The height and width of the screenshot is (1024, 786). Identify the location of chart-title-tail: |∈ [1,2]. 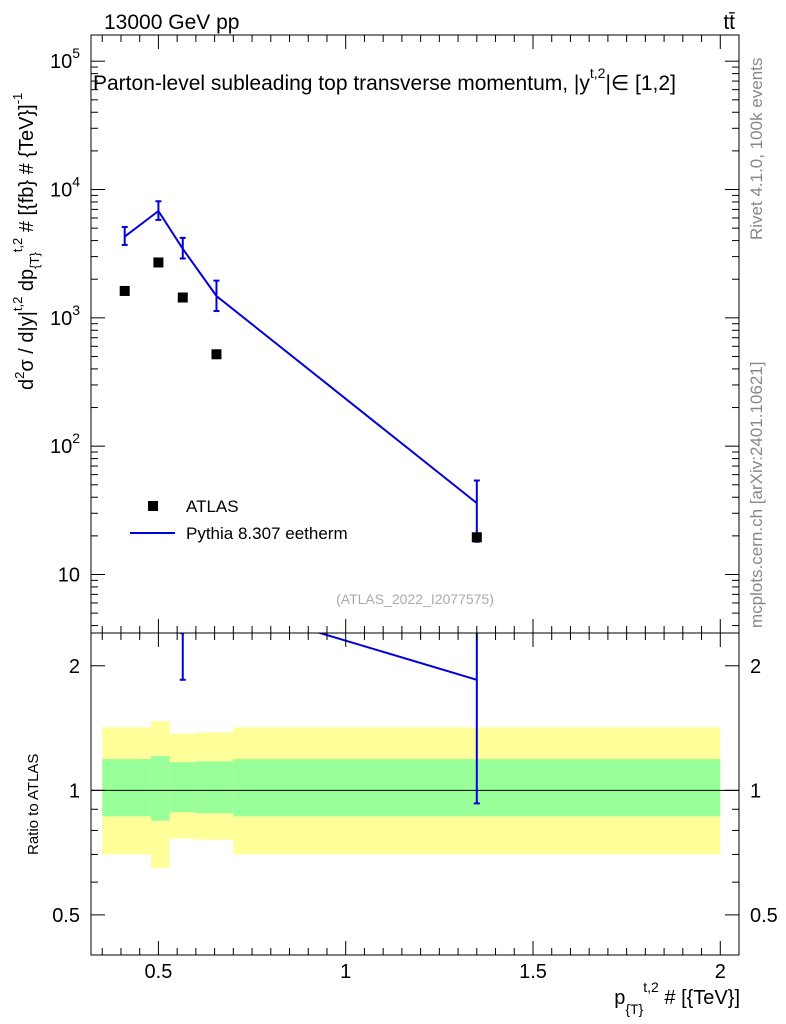
(640, 83).